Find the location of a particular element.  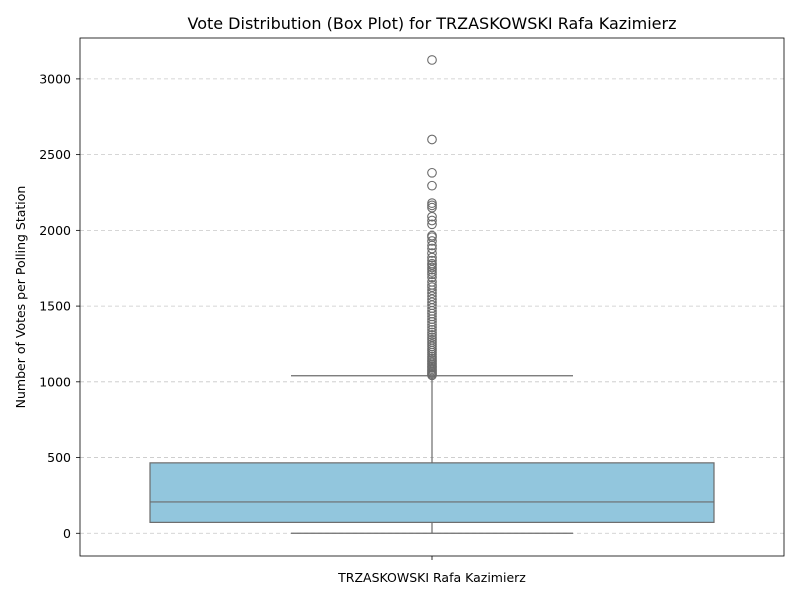

y-axis-label: Number of Votes per Polling Station is located at coordinates (20, 297).